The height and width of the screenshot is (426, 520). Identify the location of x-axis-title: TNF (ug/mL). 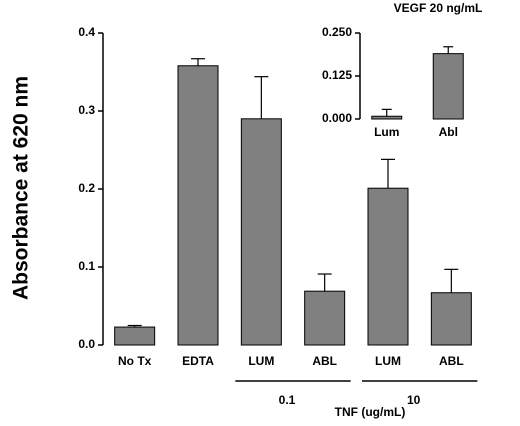
(370, 412).